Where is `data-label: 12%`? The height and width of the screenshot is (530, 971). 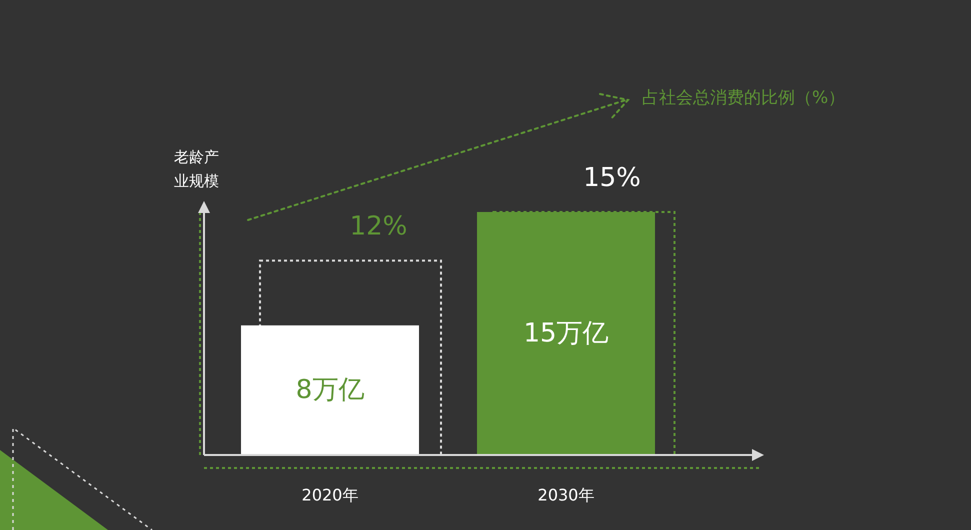 data-label: 12% is located at coordinates (379, 227).